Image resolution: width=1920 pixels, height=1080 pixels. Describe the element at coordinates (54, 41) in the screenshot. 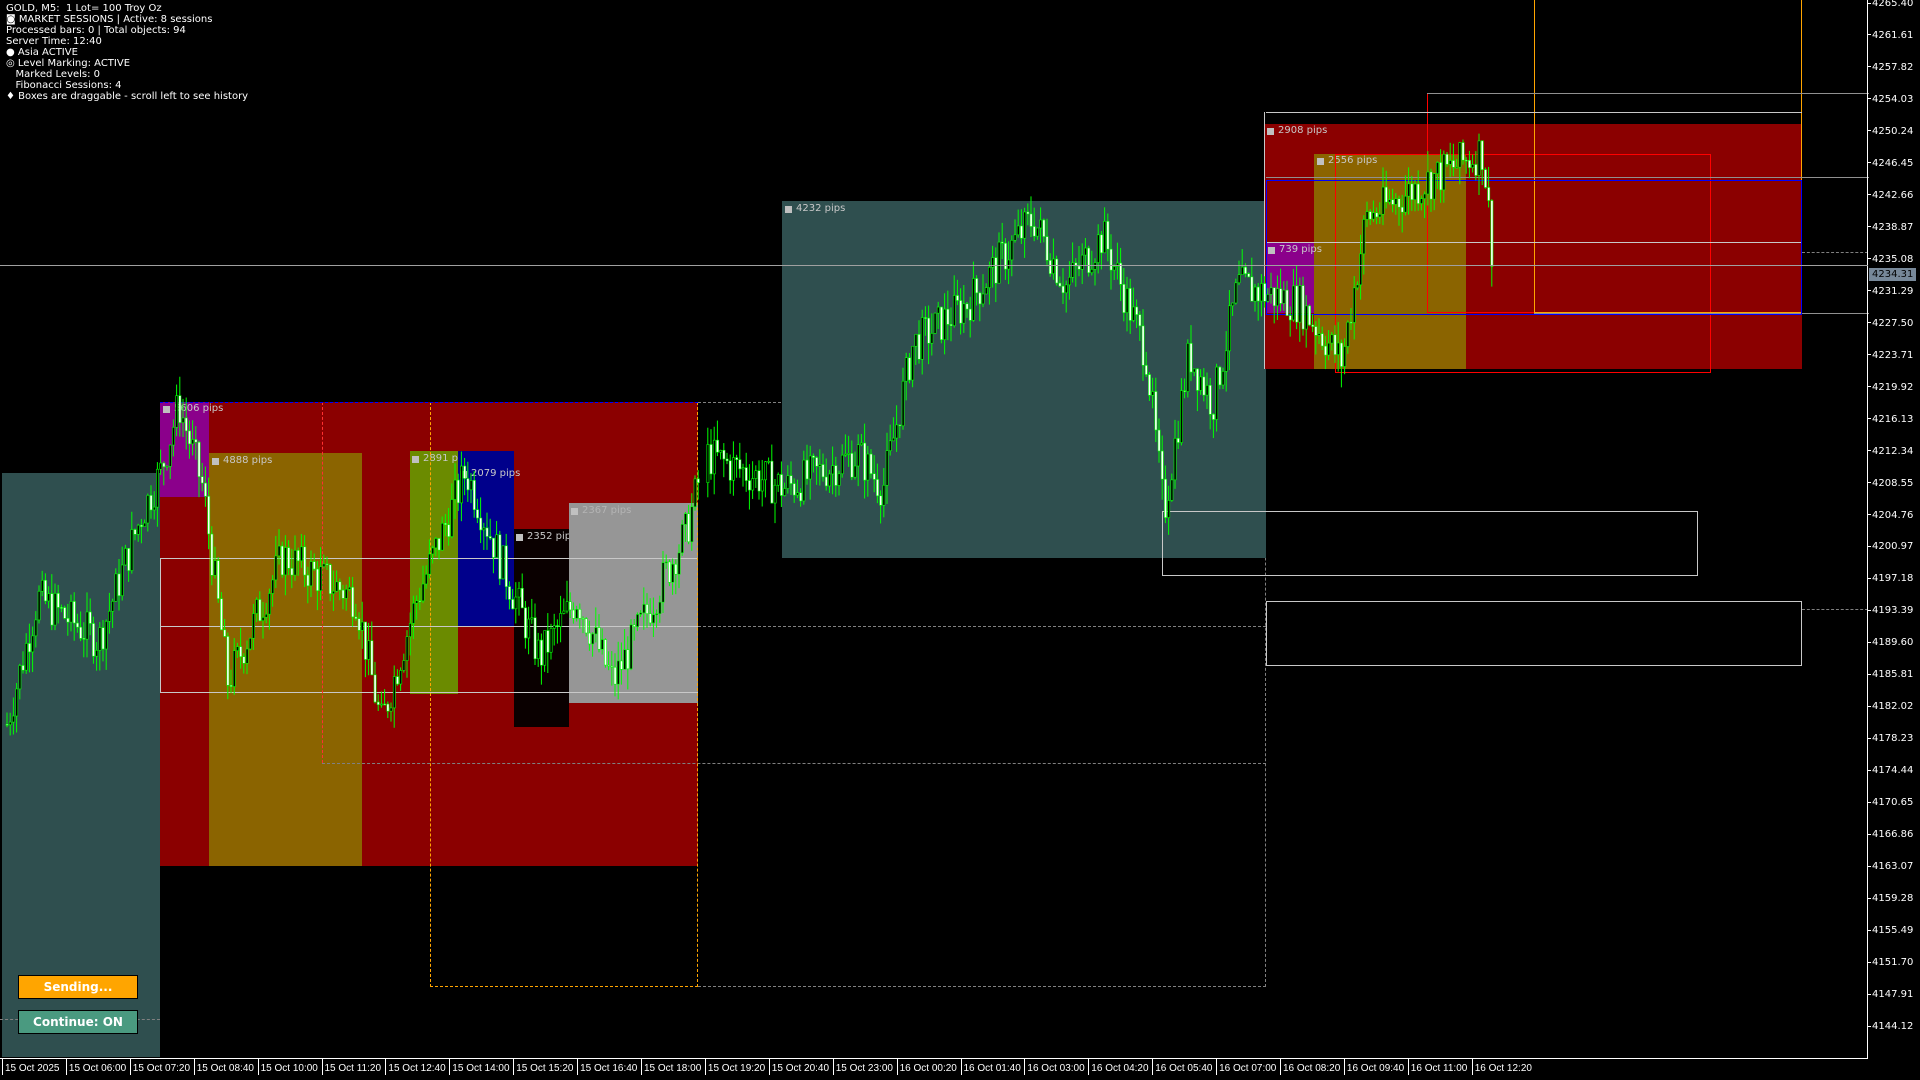

I see `server-time: Server Time: 12:40` at that location.